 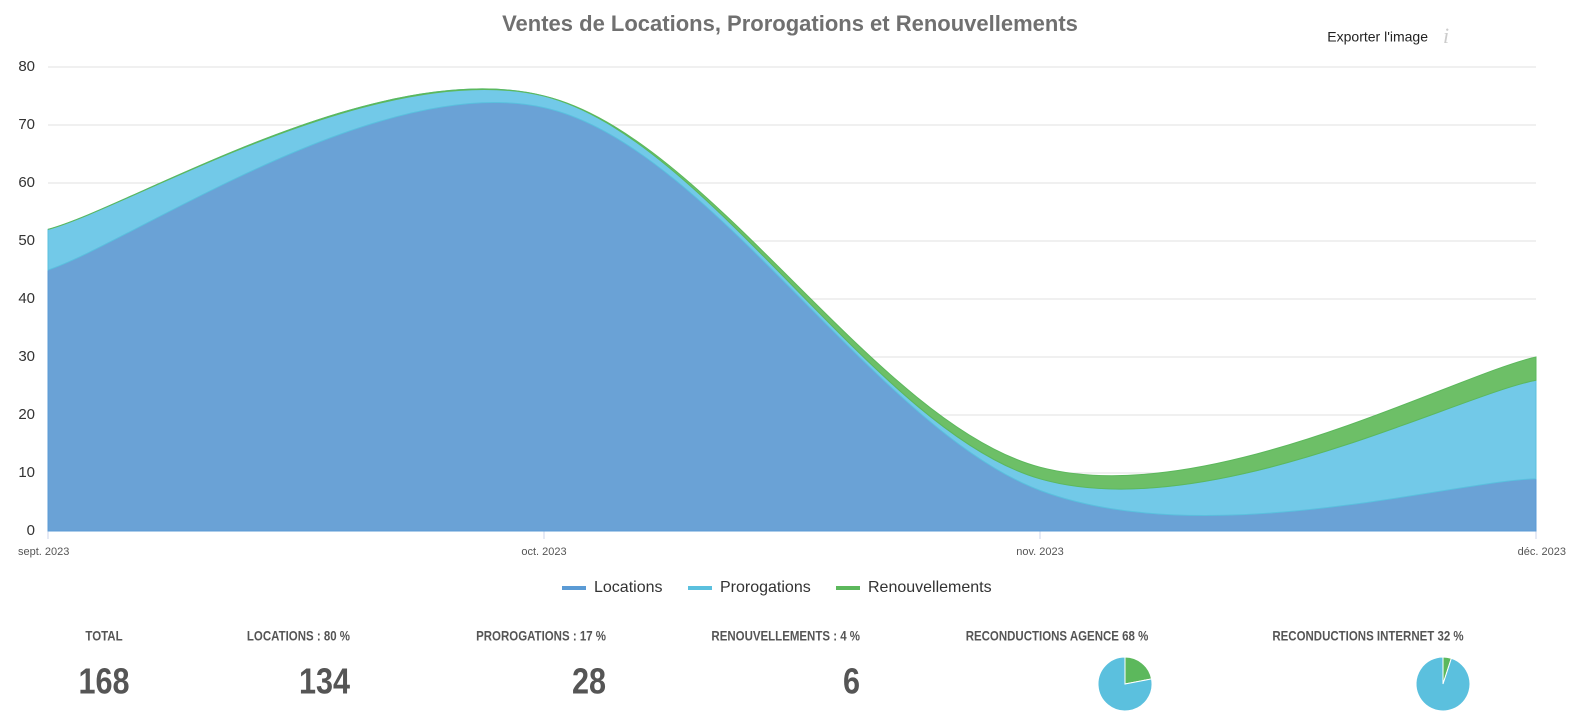 I want to click on summary-label: LOCATIONS : 80 %, so click(x=299, y=636).